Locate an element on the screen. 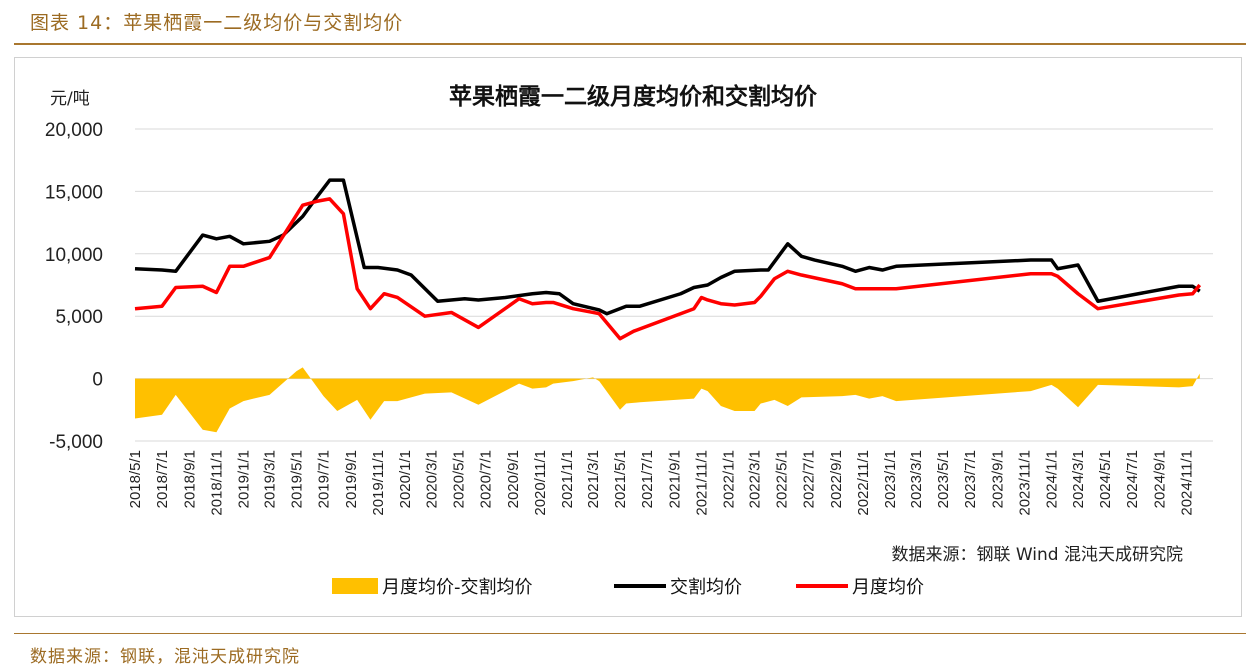  x-tick-label: 2020/9/1 is located at coordinates (513, 479).